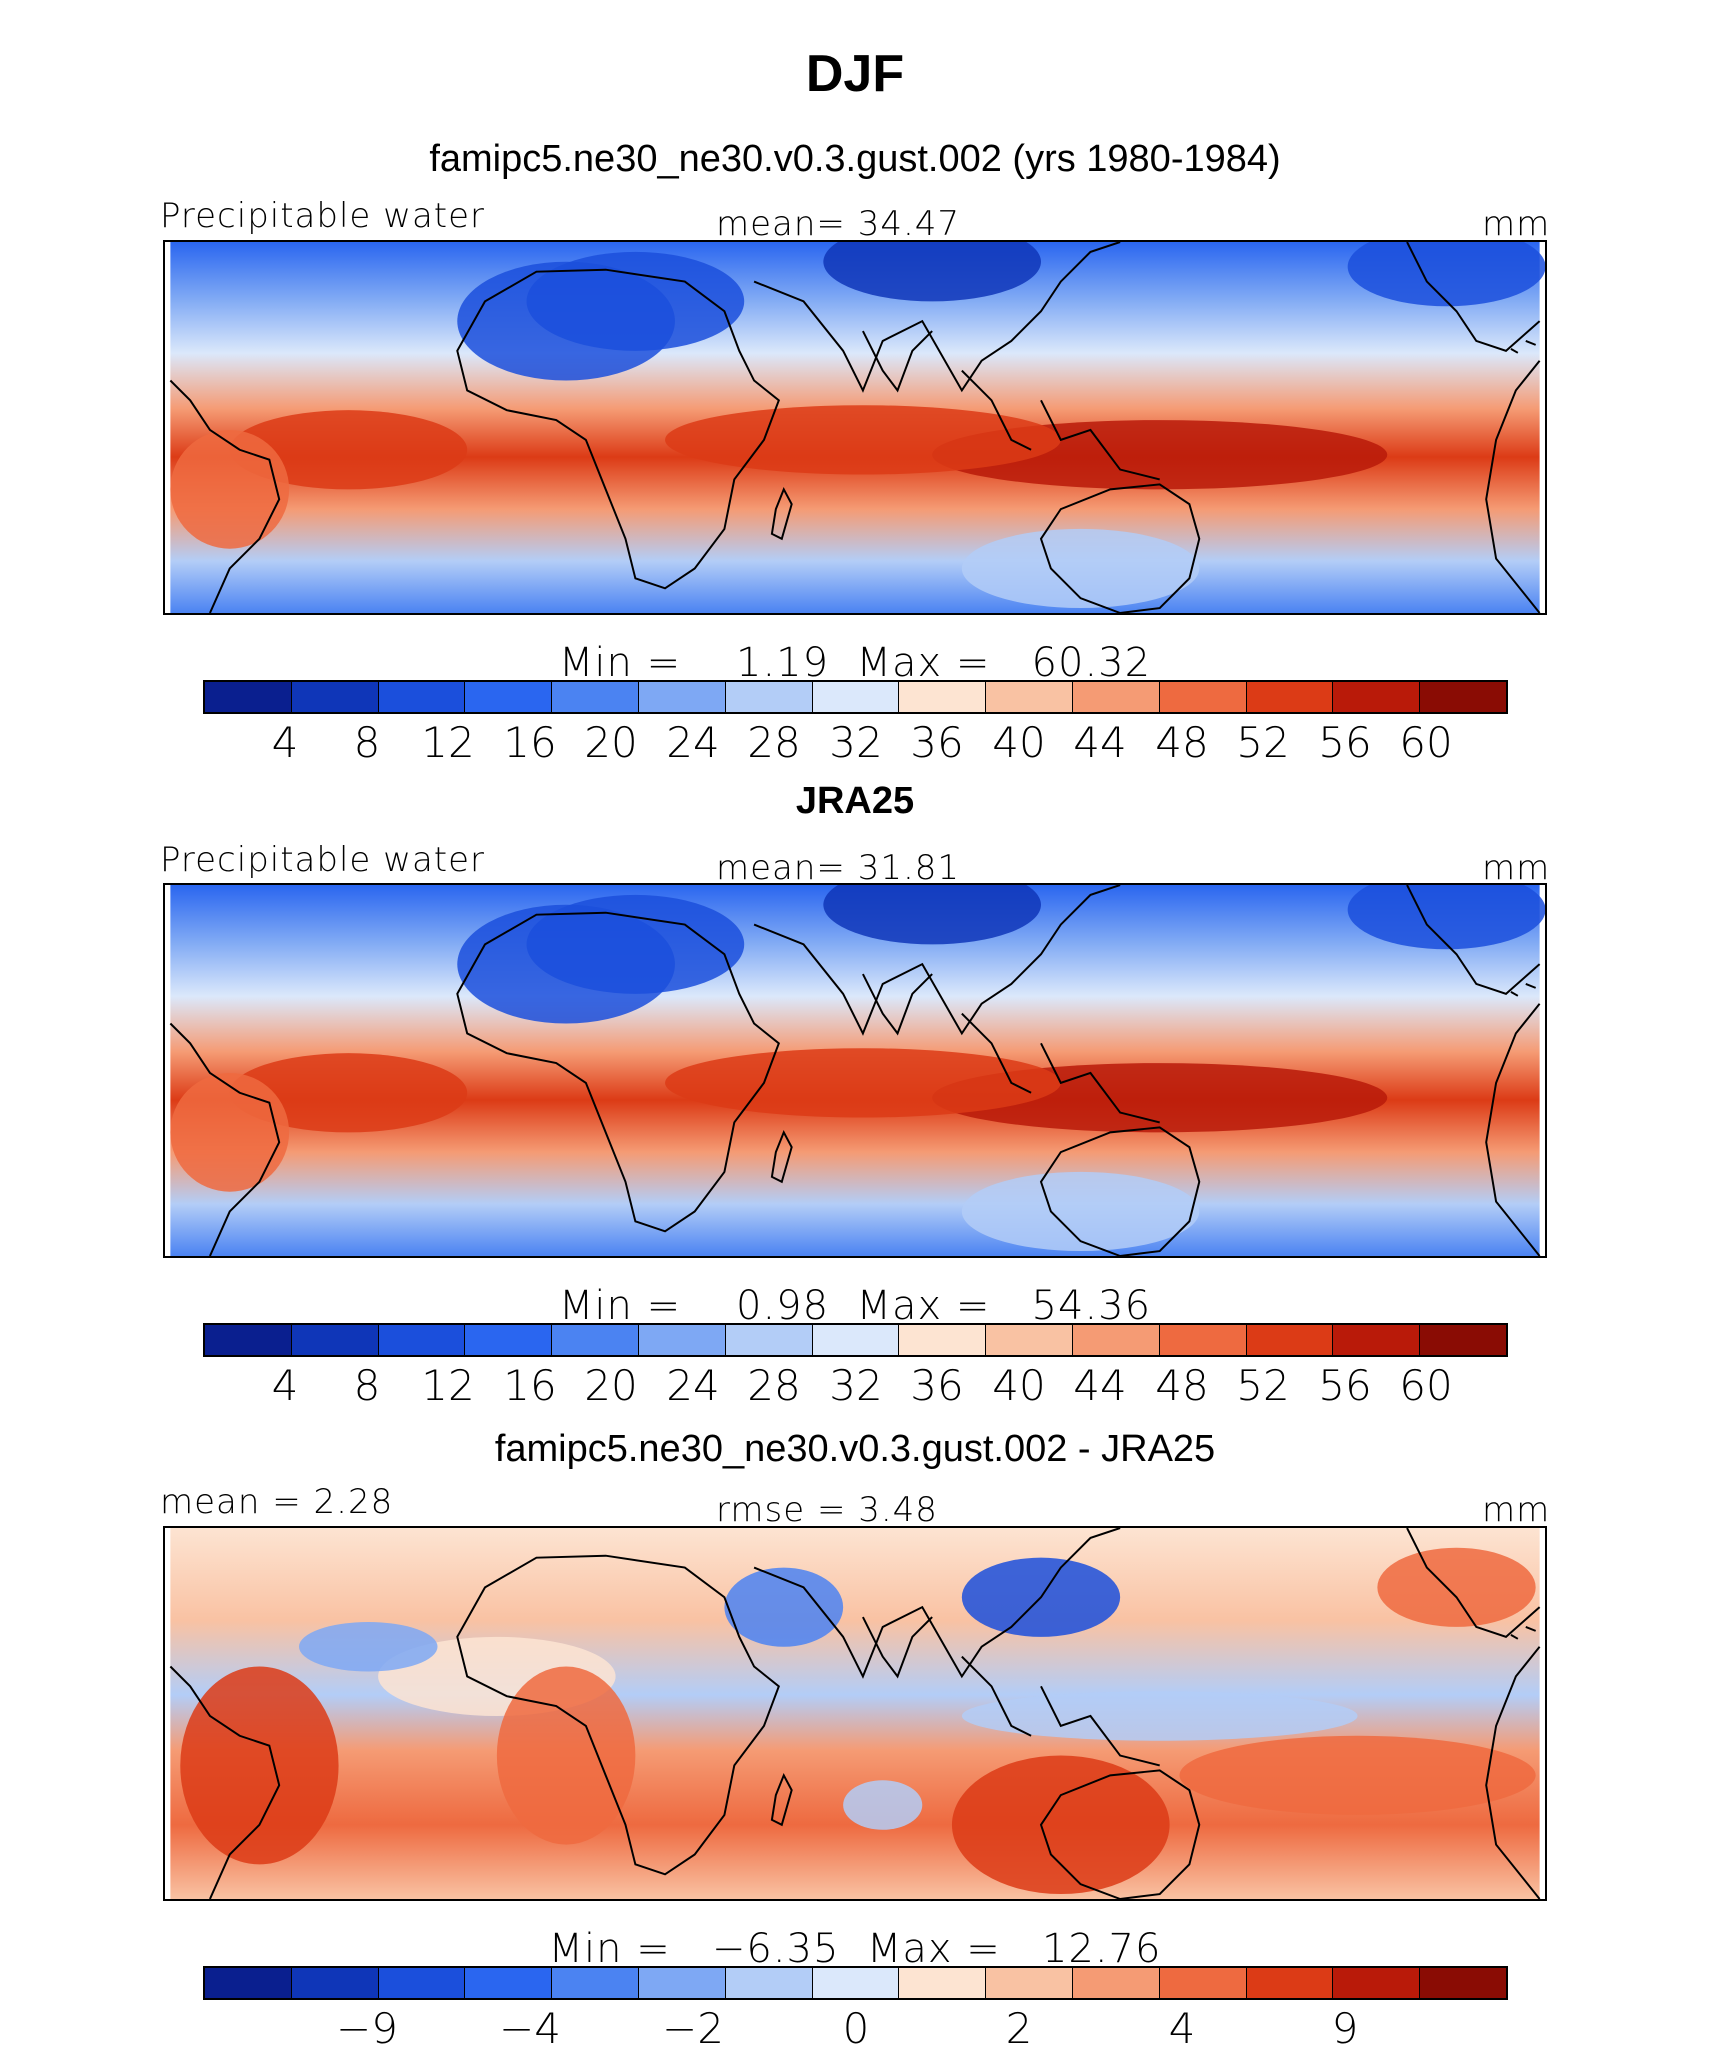 The height and width of the screenshot is (2053, 1710). Describe the element at coordinates (855, 1449) in the screenshot. I see `panel-title: famipc5.ne30_ne30.v0.3.gust.002 - JRA25` at that location.